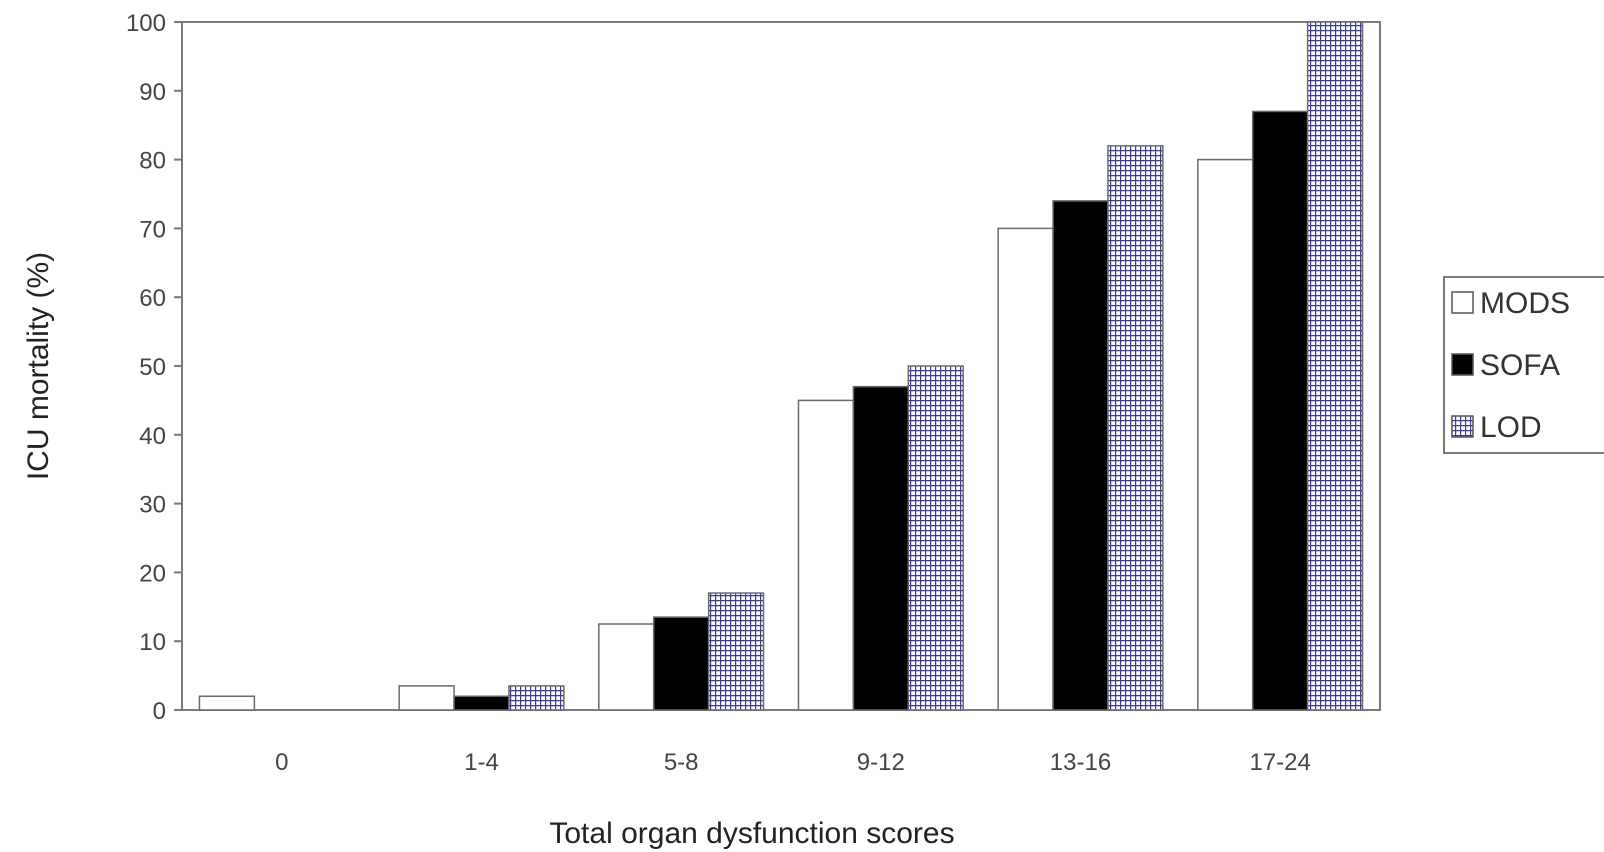 The width and height of the screenshot is (1604, 852). Describe the element at coordinates (1520, 365) in the screenshot. I see `legend-label-sofa: SOFA` at that location.